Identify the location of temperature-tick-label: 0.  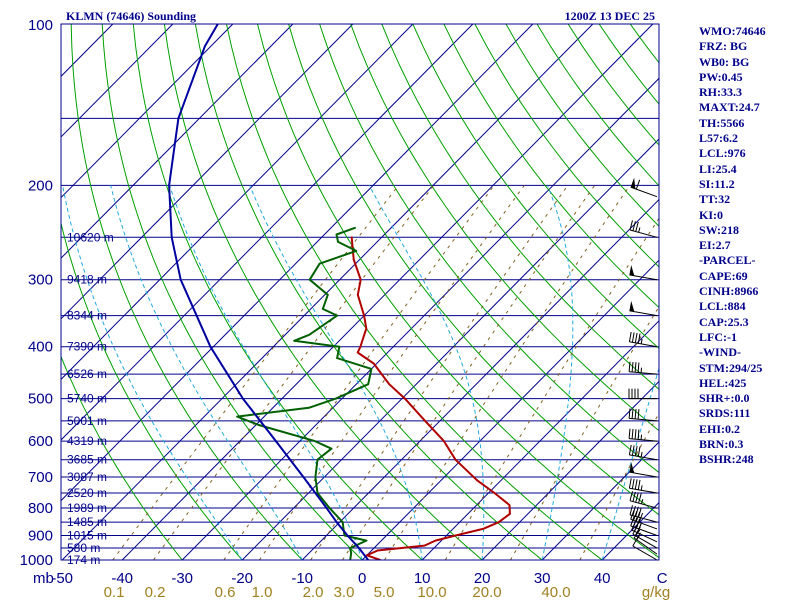
(362, 578).